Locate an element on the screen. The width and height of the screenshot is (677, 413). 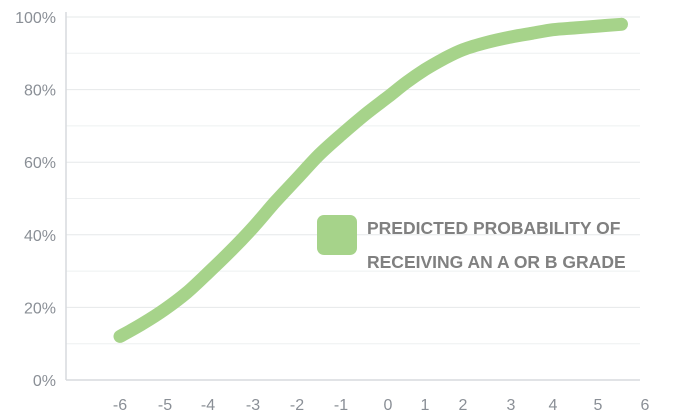
y-tick-label: 40% is located at coordinates (40, 236).